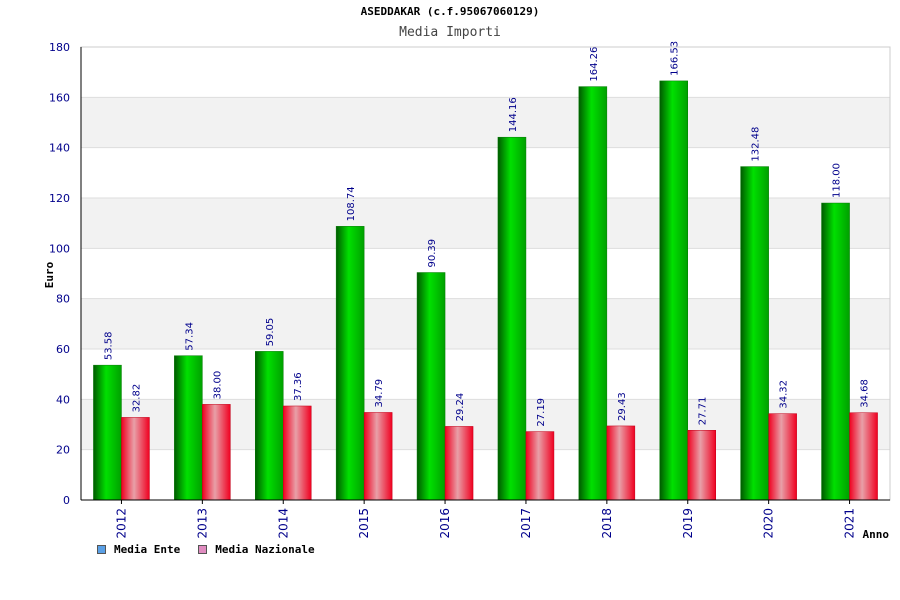 Image resolution: width=900 pixels, height=600 pixels. Describe the element at coordinates (203, 549) in the screenshot. I see `legend-swatch-nazionale` at that location.